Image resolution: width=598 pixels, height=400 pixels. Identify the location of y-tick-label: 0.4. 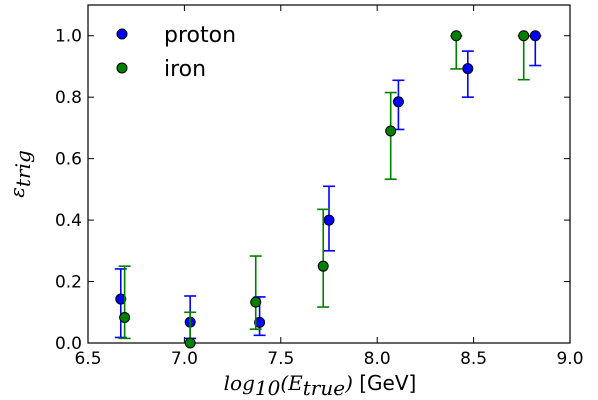
(68, 221).